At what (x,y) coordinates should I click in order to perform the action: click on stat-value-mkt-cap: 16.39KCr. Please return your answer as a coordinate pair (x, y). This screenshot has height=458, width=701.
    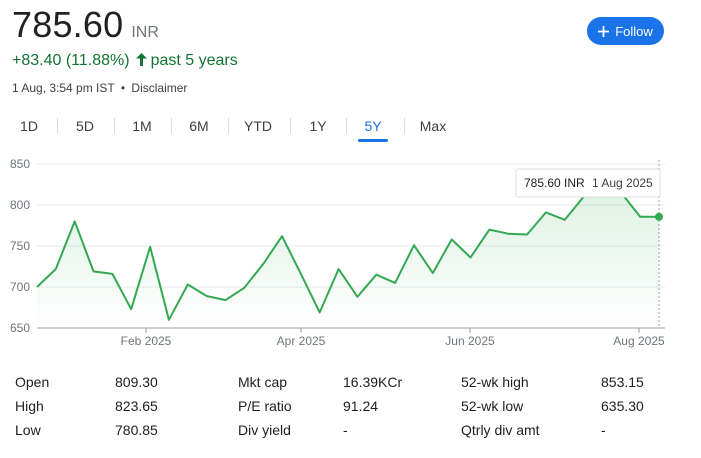
    Looking at the image, I should click on (373, 382).